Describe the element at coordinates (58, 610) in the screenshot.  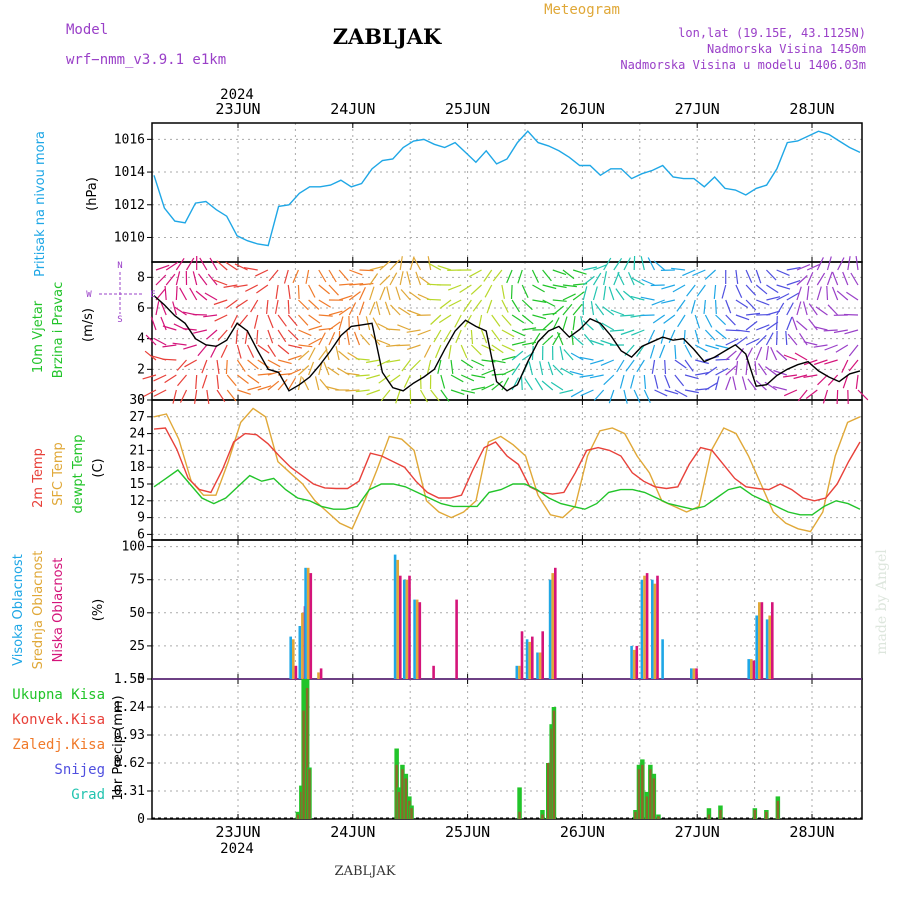
I see `low-cloud-ylabel: Niska Oblacnost` at that location.